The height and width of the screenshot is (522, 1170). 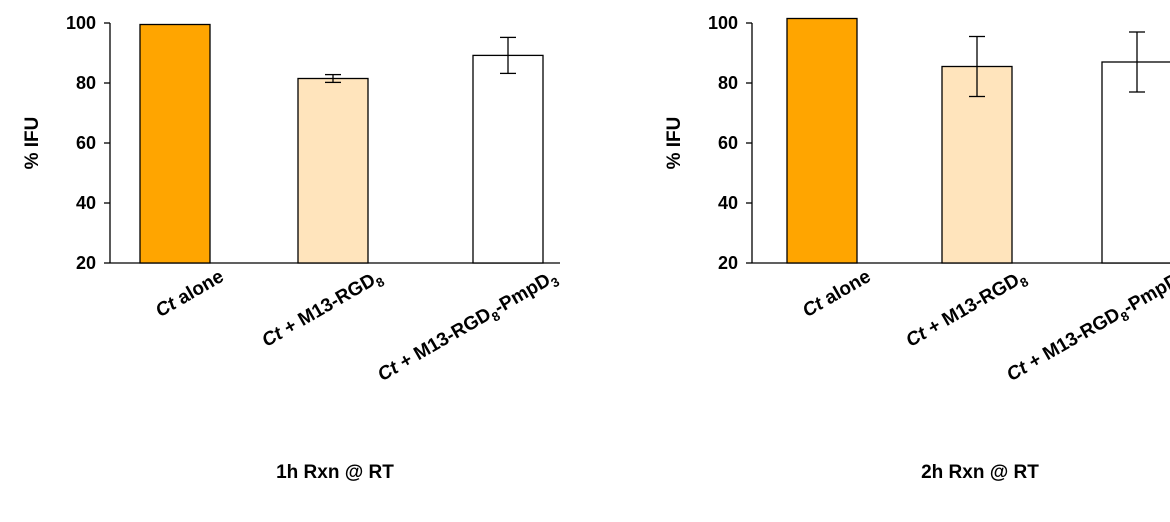 What do you see at coordinates (980, 472) in the screenshot?
I see `chart-title: 2h Rxn @ RT` at bounding box center [980, 472].